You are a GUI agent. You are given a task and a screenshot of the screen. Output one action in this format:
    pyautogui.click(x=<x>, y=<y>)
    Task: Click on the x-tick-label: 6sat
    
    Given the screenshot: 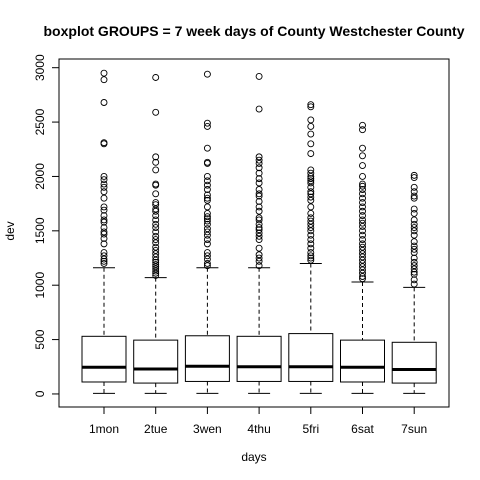 What is the action you would take?
    pyautogui.click(x=362, y=429)
    